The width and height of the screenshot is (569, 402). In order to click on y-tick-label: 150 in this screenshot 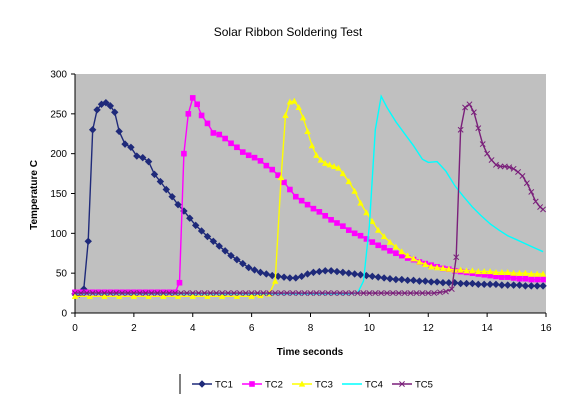, I will do `click(58, 194)`.